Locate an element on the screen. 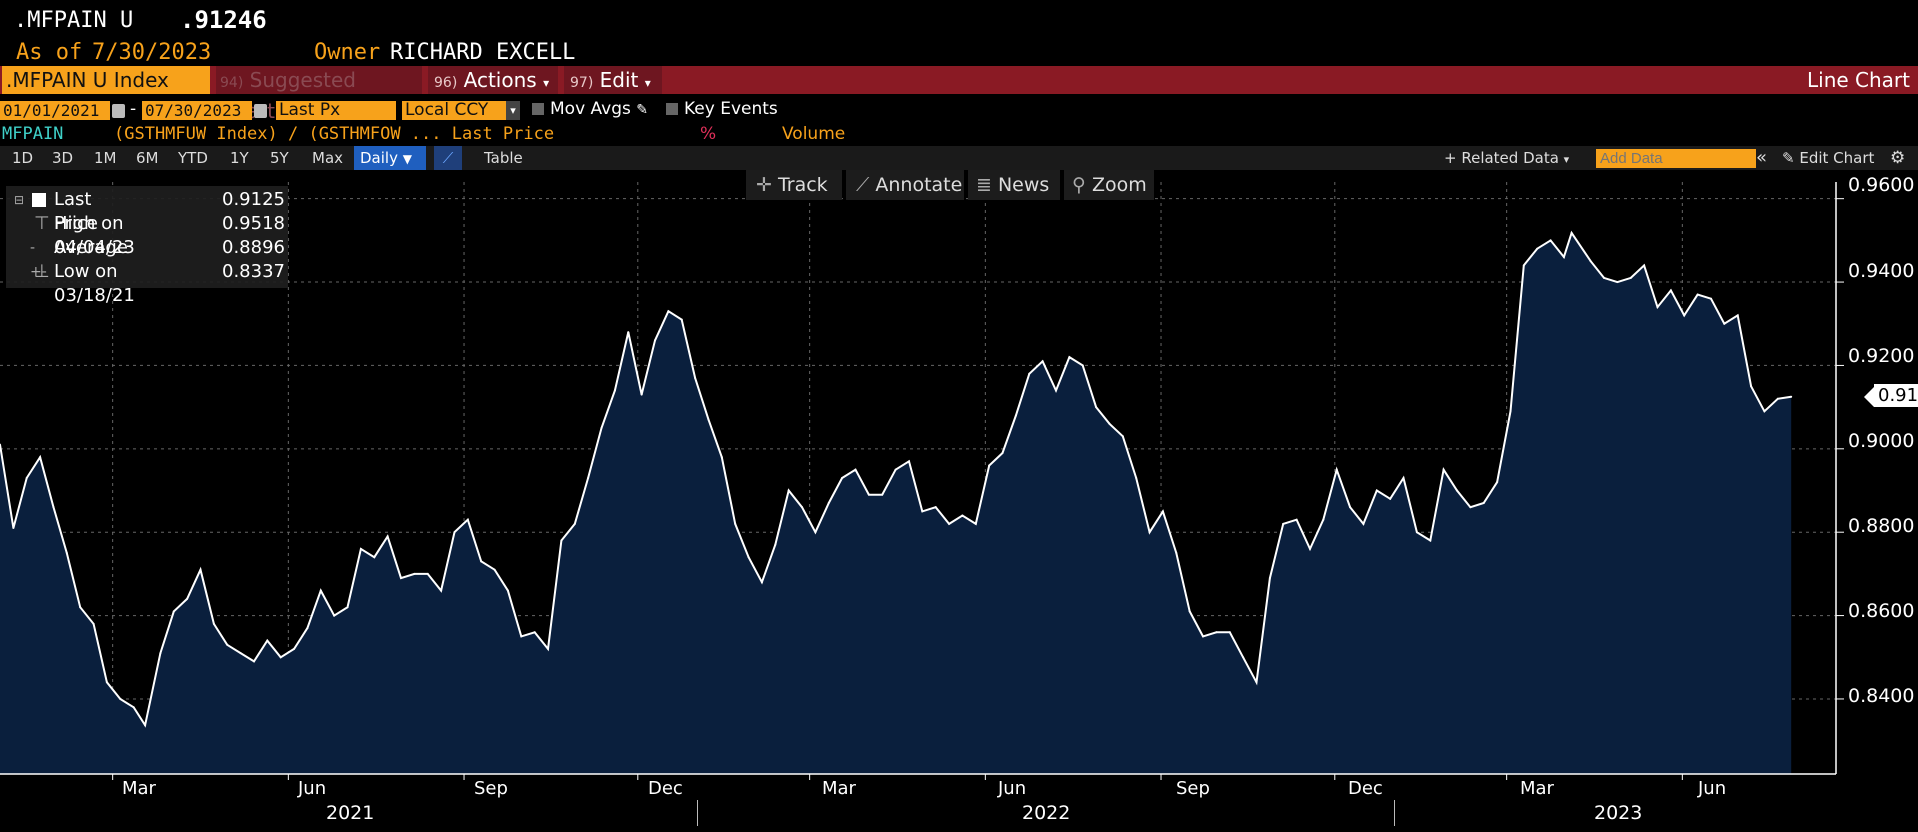 This screenshot has height=832, width=1918. legend-label: Average is located at coordinates (91, 247).